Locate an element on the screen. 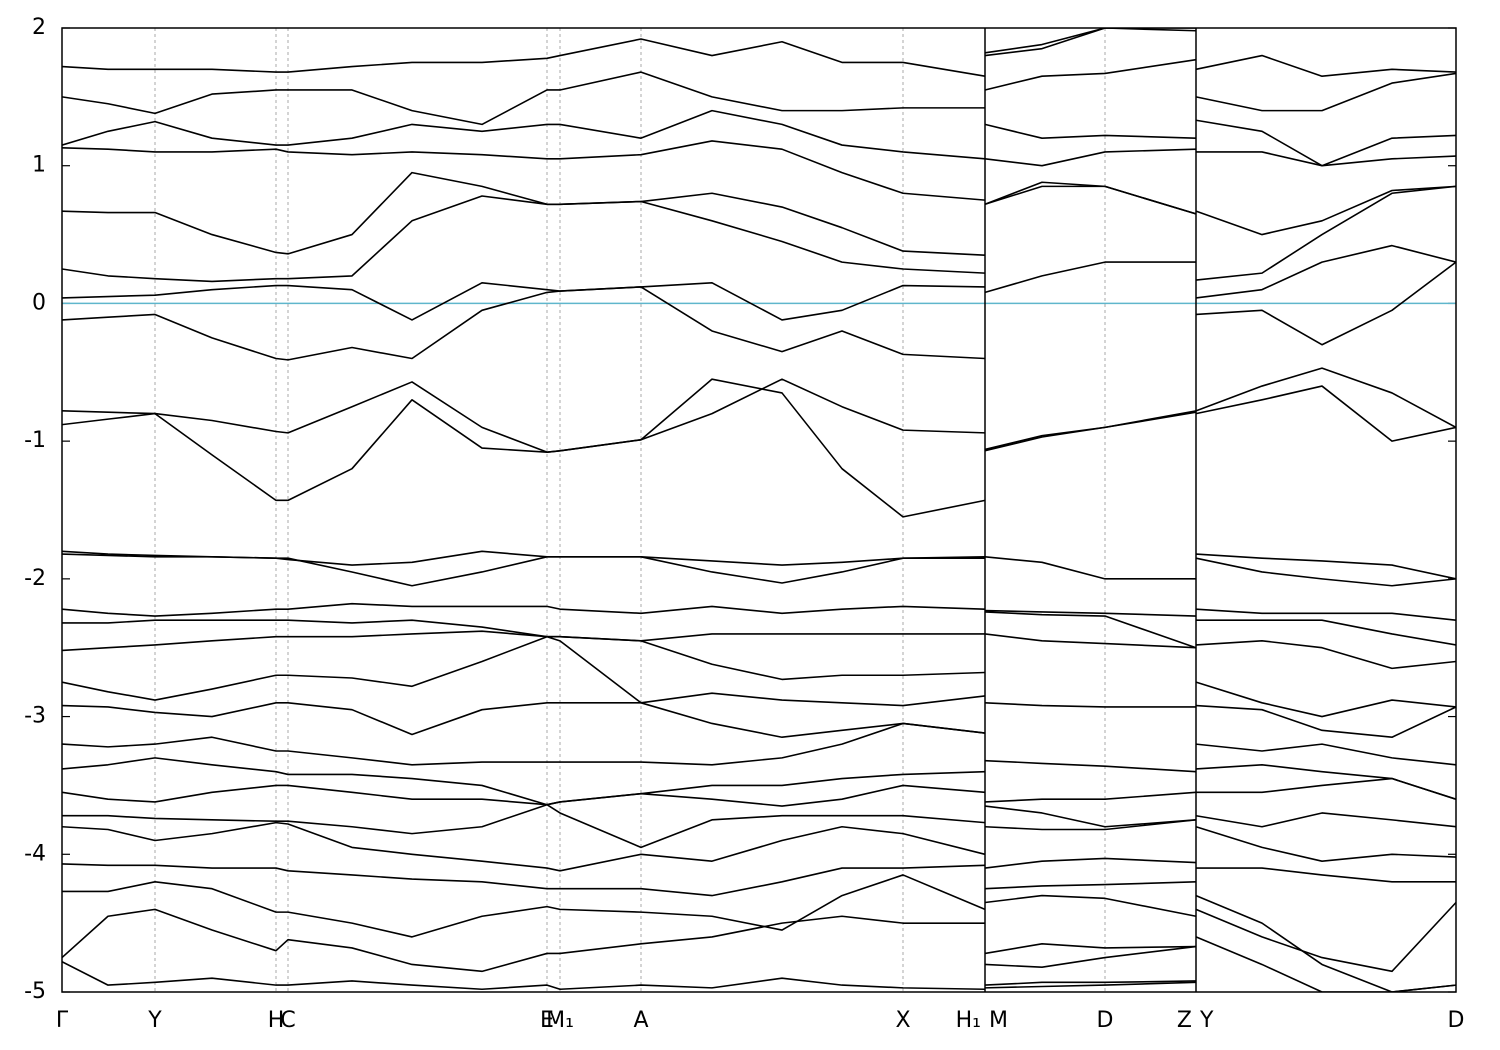  x-tick-label: H is located at coordinates (276, 1020).